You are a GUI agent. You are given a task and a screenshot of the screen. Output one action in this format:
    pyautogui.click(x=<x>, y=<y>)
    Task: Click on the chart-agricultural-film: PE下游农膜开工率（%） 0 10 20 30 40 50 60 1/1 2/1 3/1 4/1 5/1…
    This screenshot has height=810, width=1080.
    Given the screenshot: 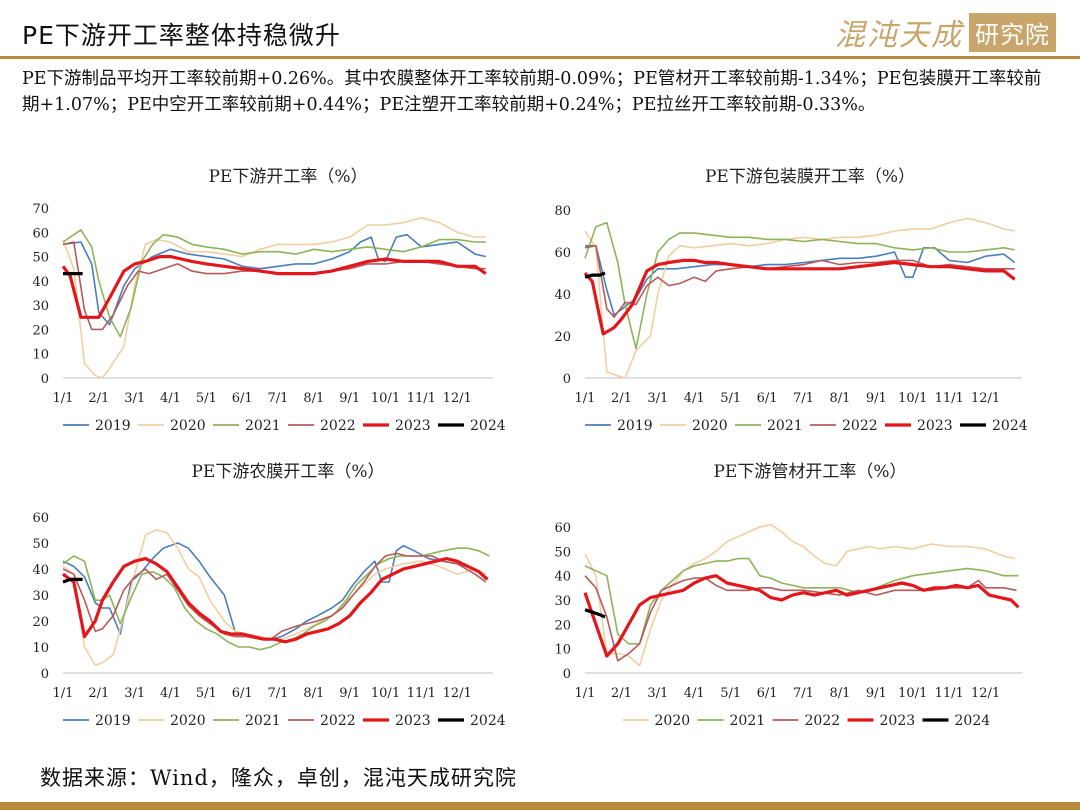 What is the action you would take?
    pyautogui.click(x=269, y=595)
    